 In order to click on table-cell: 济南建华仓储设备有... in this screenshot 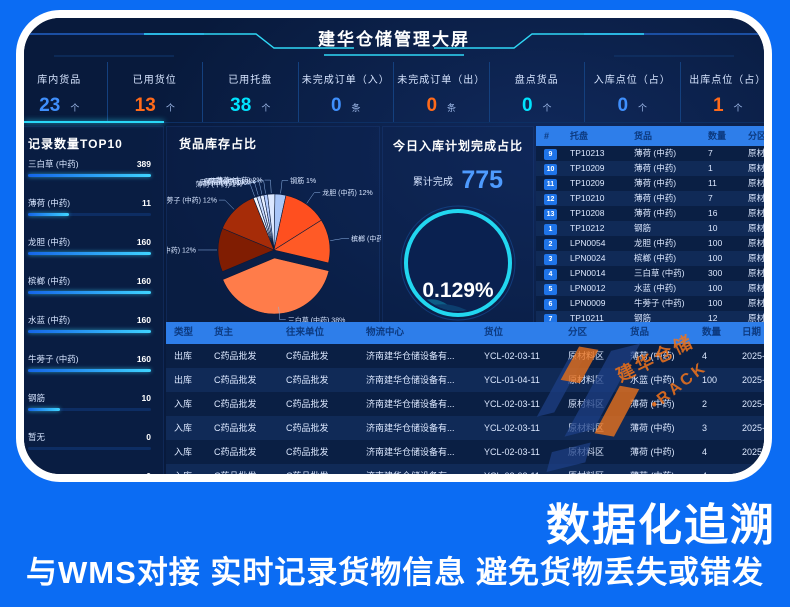, I will do `click(410, 380)`.